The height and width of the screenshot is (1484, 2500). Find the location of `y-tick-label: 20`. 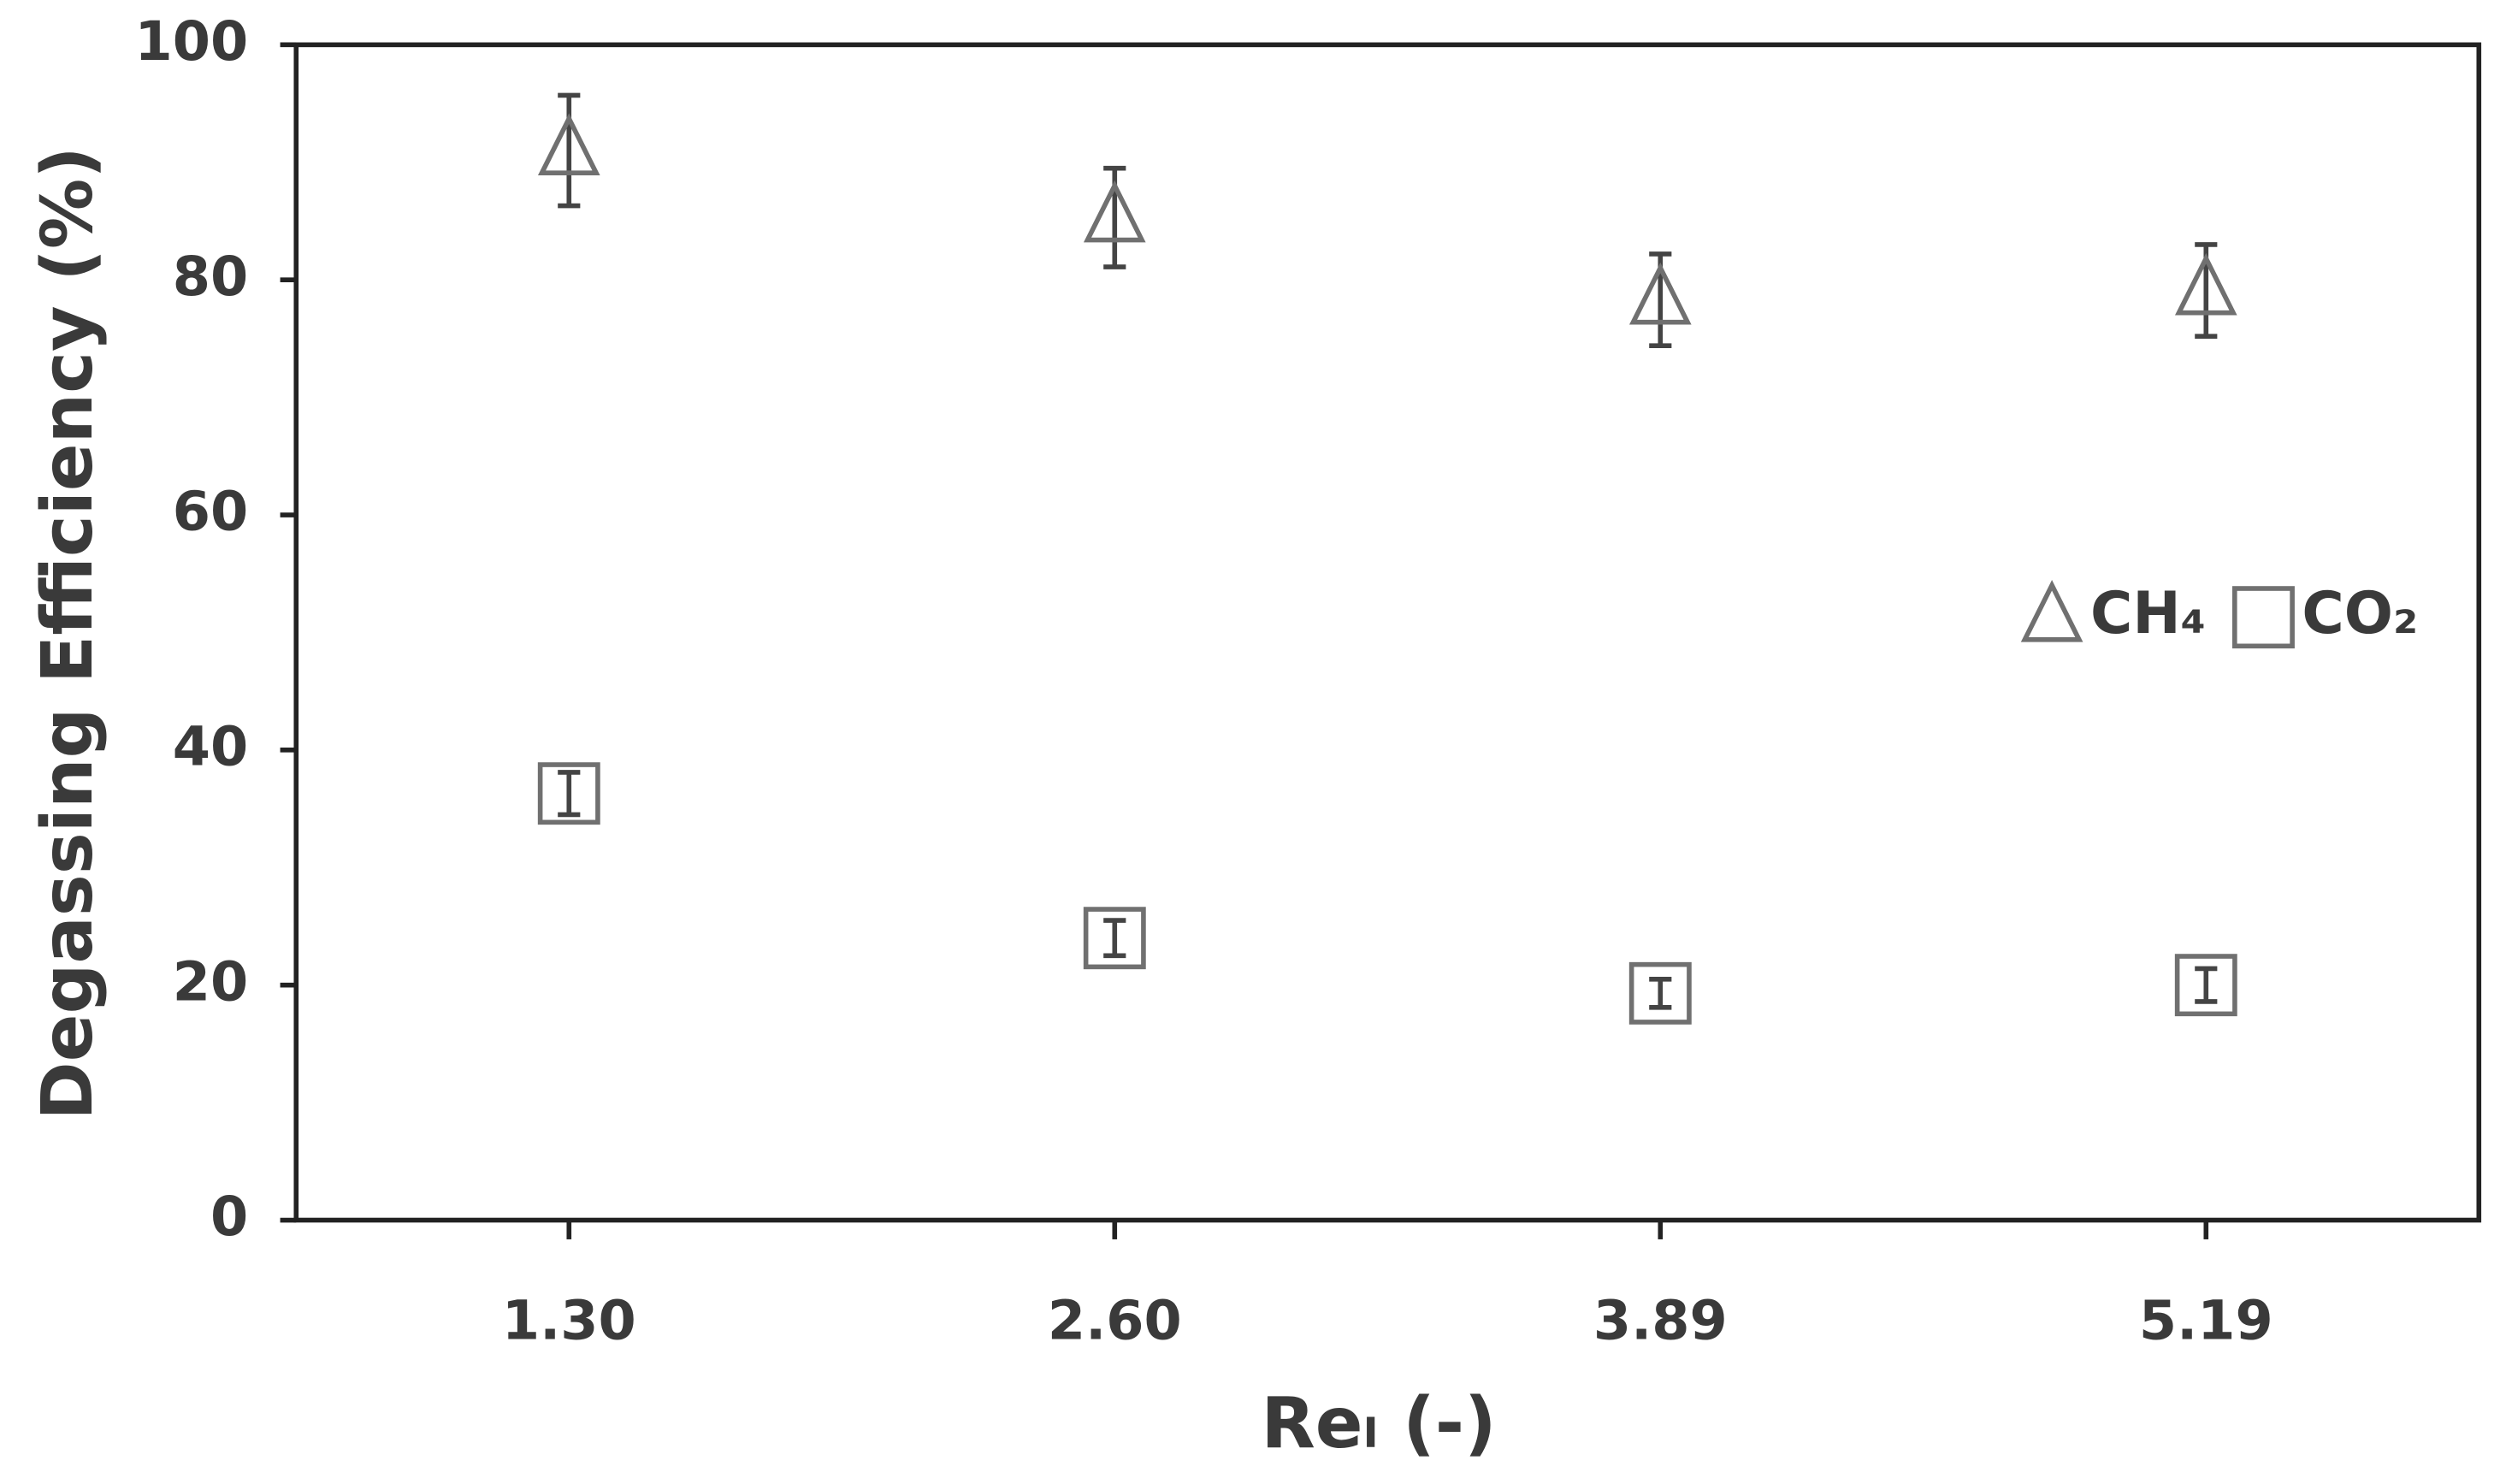

y-tick-label: 20 is located at coordinates (210, 981).